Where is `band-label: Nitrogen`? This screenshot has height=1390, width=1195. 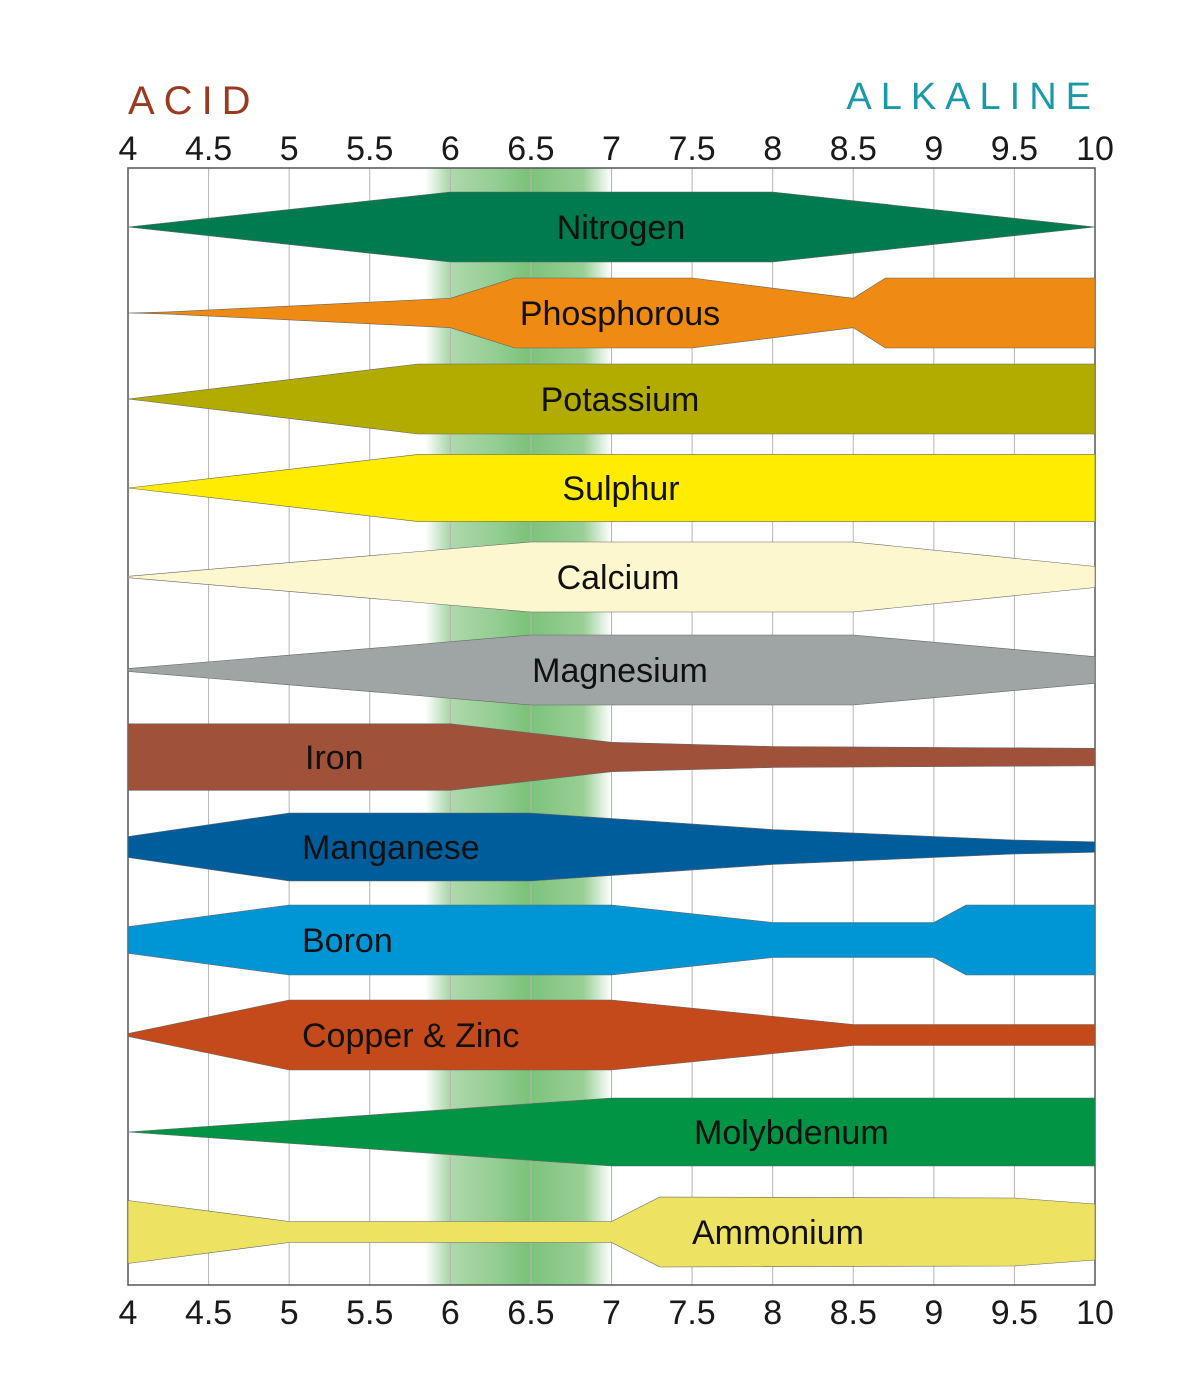
band-label: Nitrogen is located at coordinates (621, 228).